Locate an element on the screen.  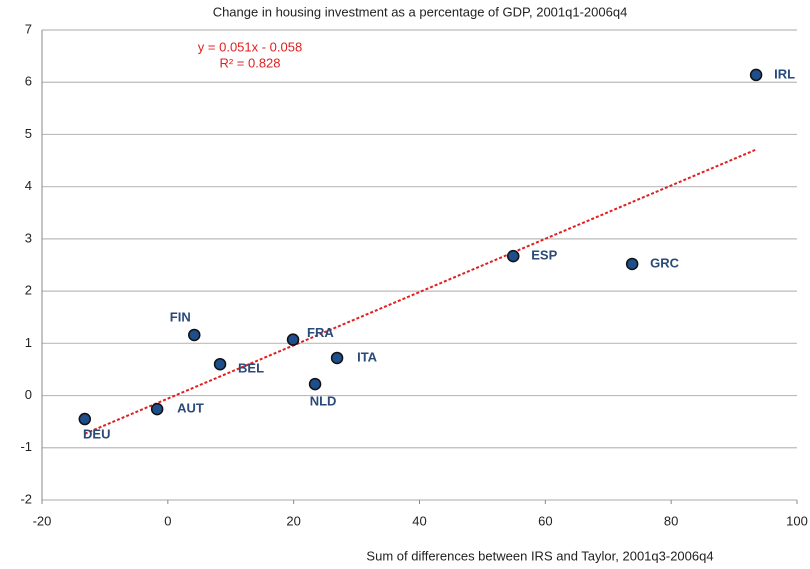
x-tick-label: 0 is located at coordinates (167, 520).